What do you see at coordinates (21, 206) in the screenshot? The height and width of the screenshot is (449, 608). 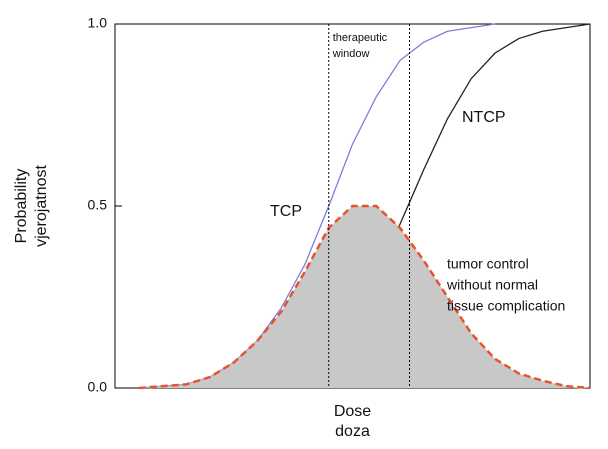 I see `y-axis-label-line: Probability` at bounding box center [21, 206].